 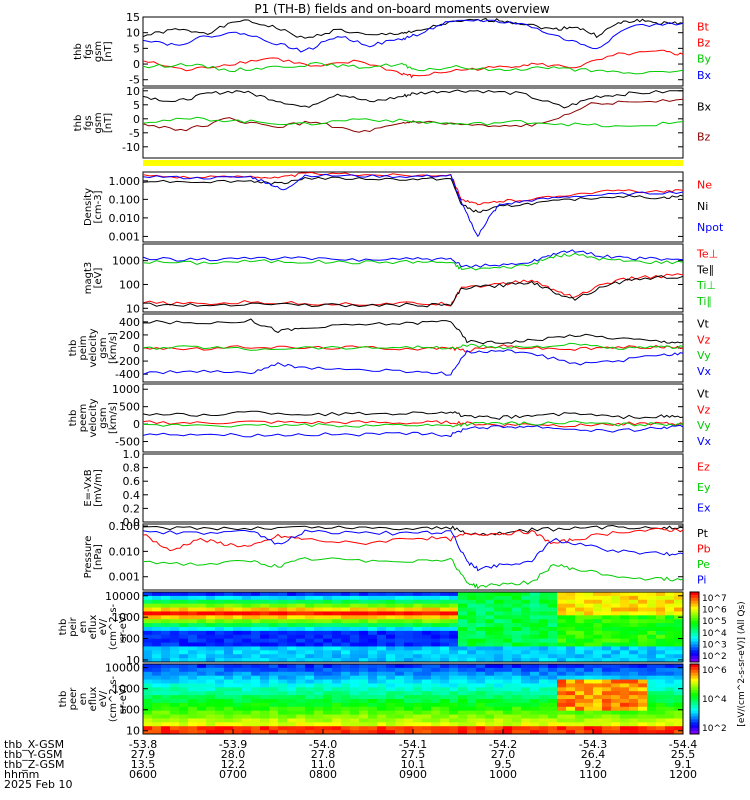 I want to click on panel-frame, so click(x=413, y=51).